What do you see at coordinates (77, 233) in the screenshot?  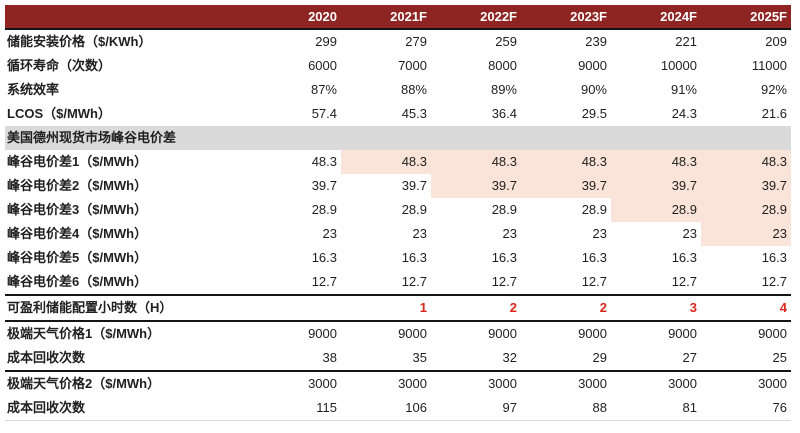 I see `row-label: 峰谷电价差4（$/MWh）` at bounding box center [77, 233].